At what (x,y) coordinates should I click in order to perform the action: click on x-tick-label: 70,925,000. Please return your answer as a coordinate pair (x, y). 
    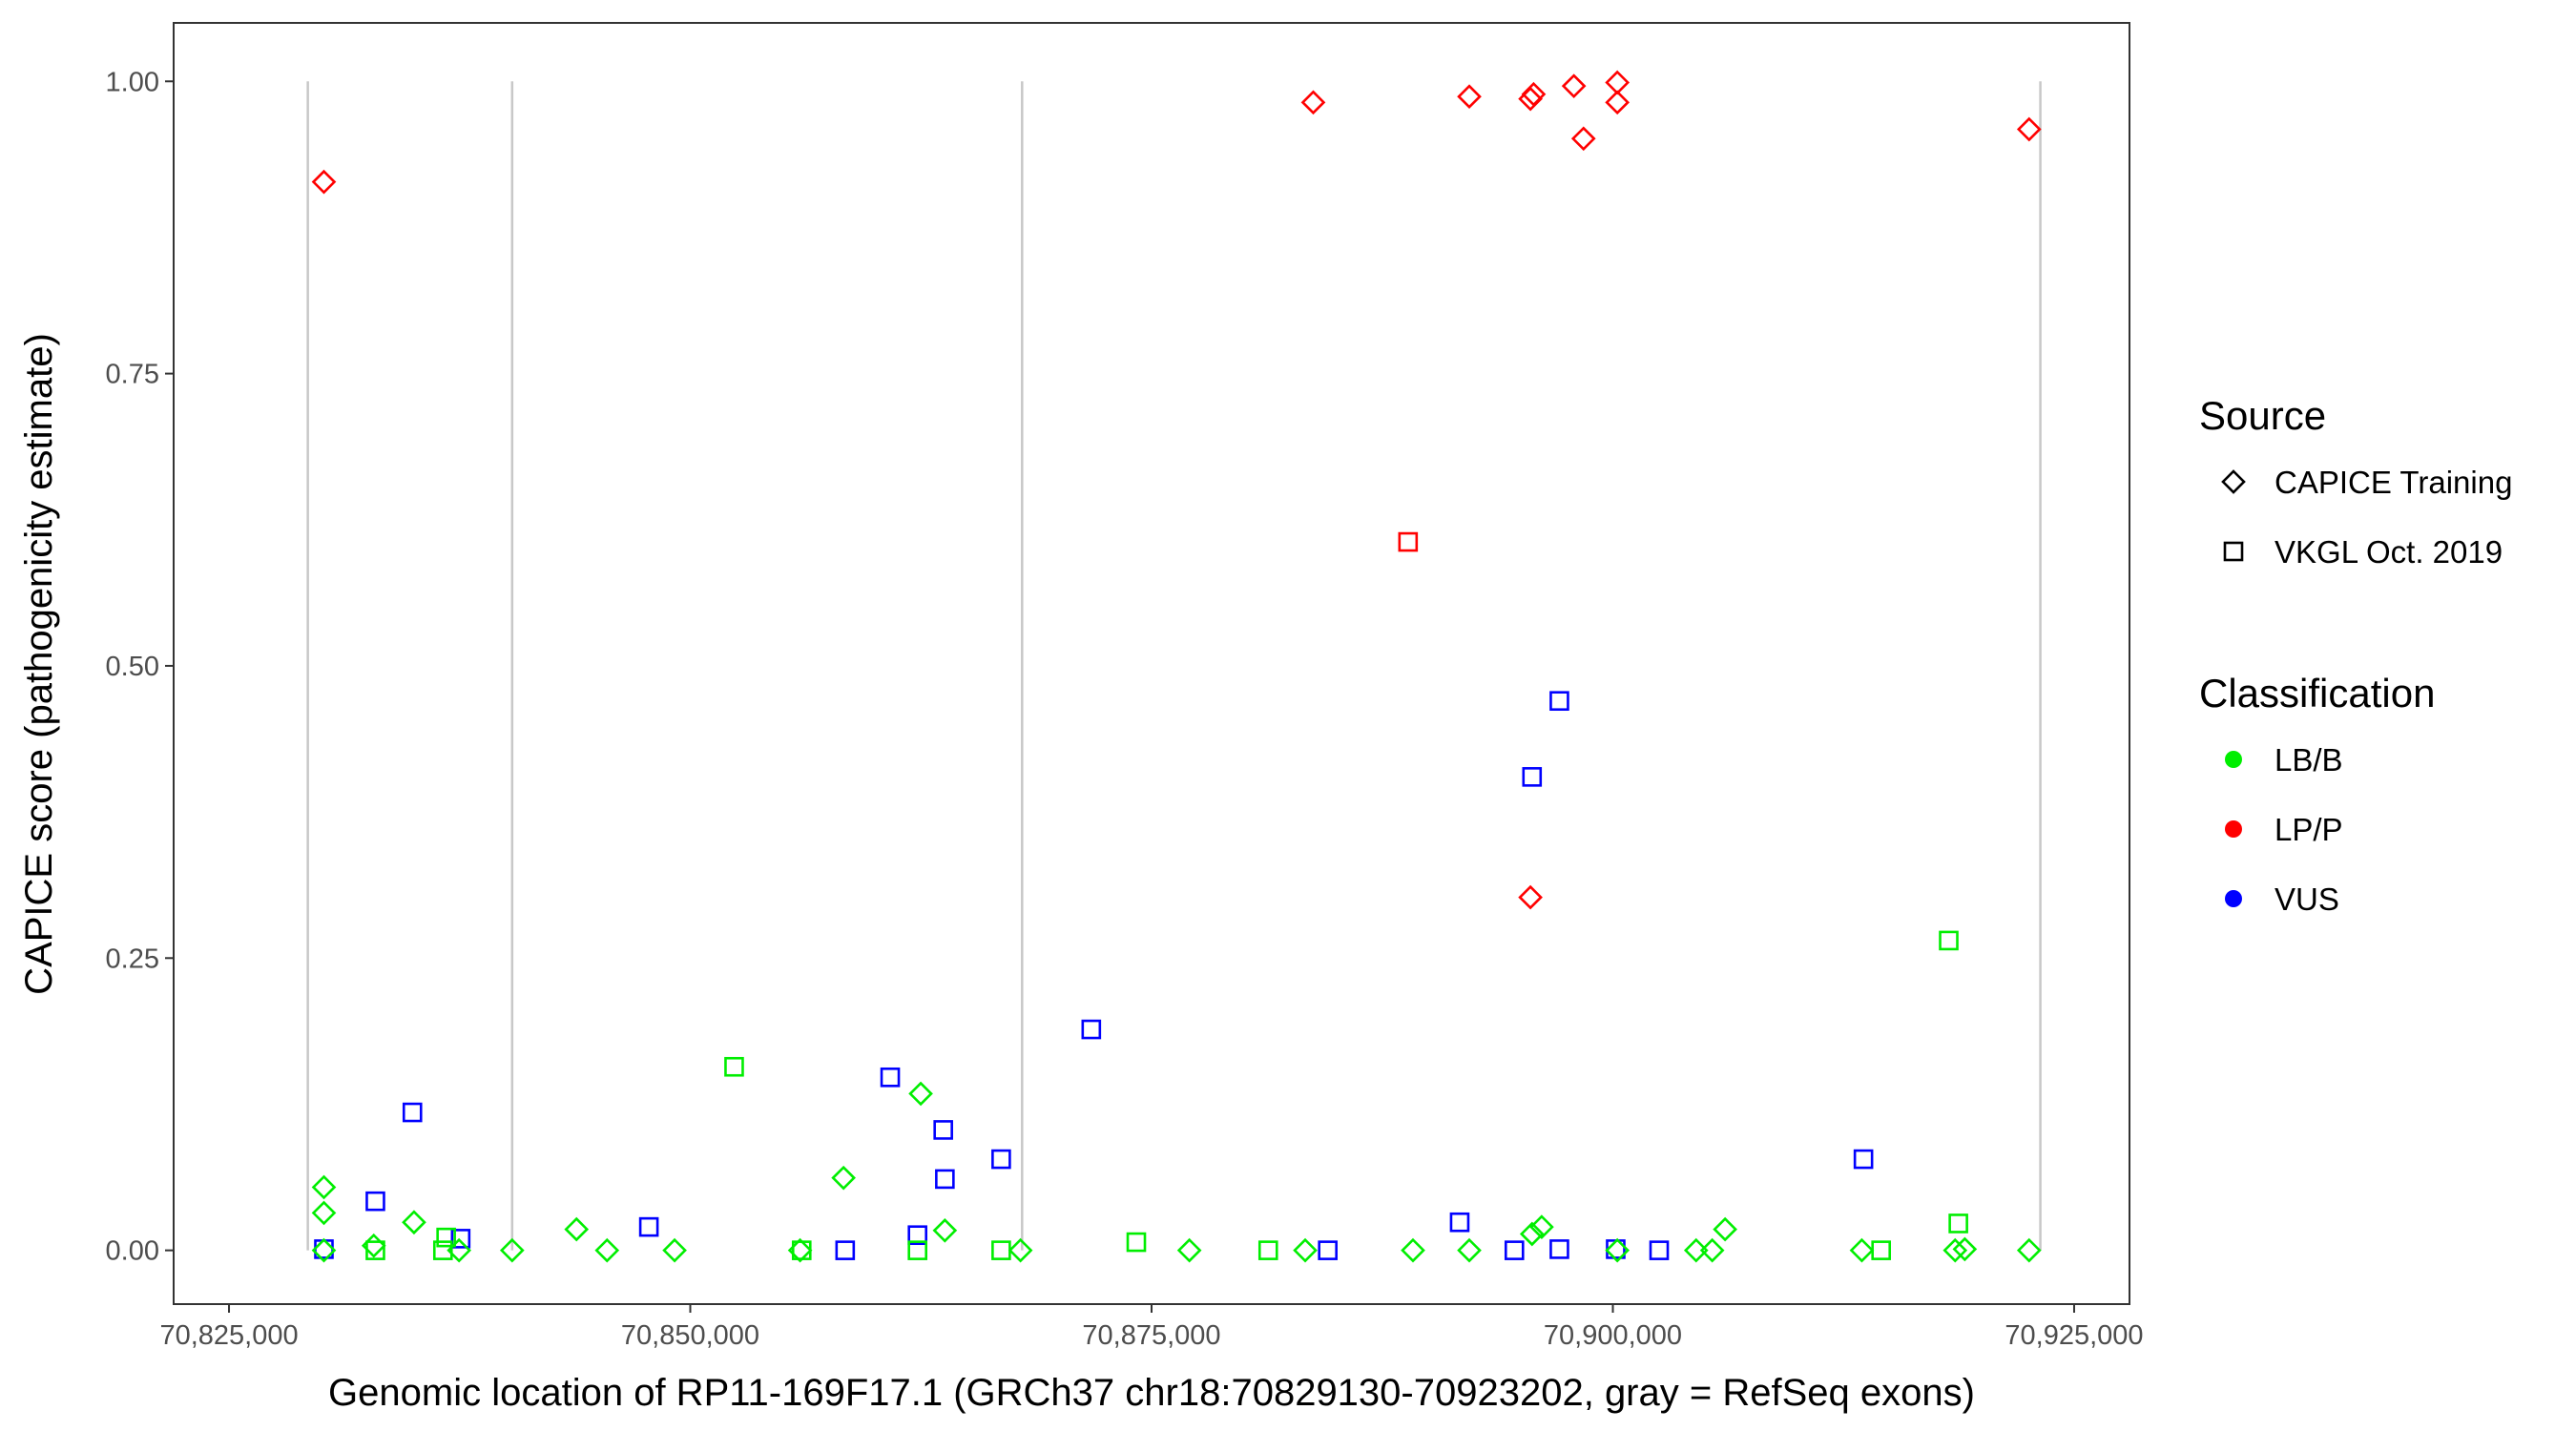
    Looking at the image, I should click on (2074, 1335).